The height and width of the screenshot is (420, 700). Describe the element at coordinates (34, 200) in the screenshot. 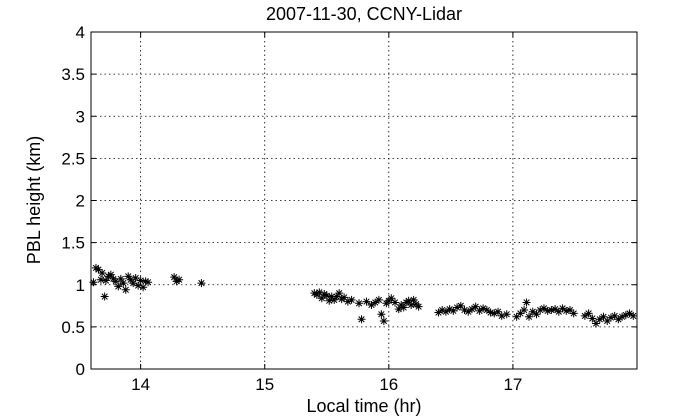

I see `y-axis-label: PBL height (km)` at that location.